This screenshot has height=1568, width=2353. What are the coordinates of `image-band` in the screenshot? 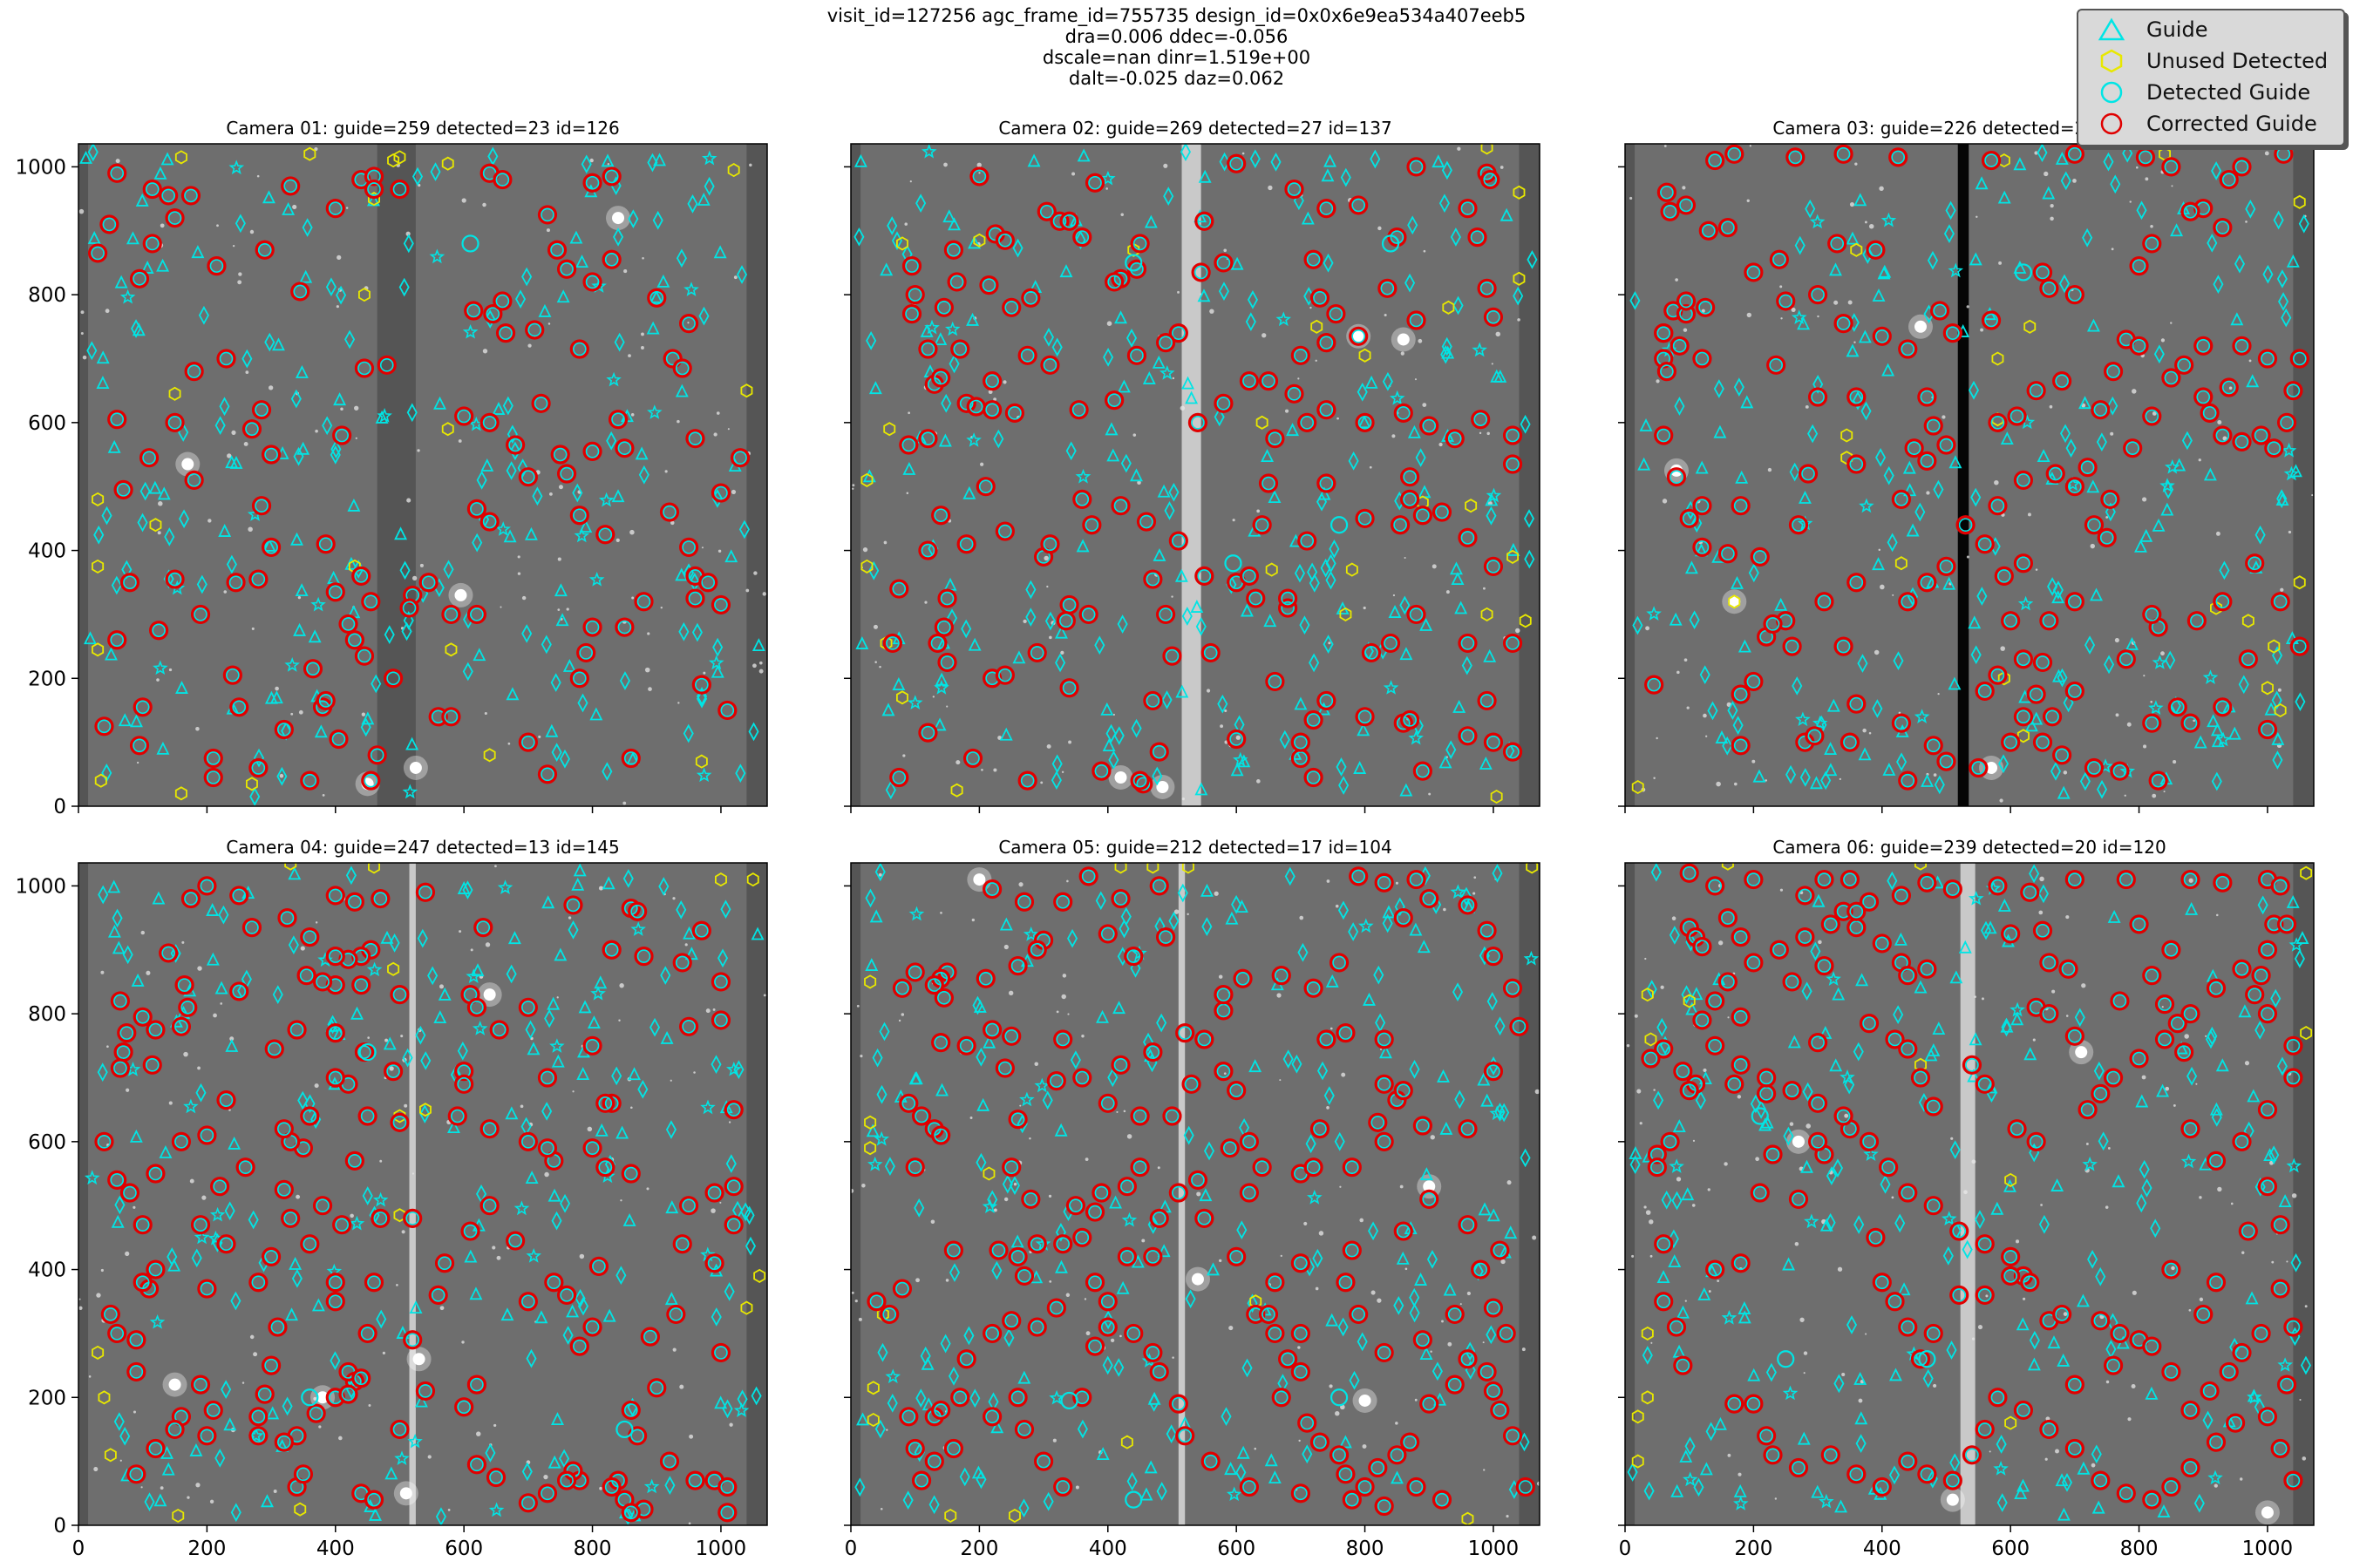 It's located at (856, 1194).